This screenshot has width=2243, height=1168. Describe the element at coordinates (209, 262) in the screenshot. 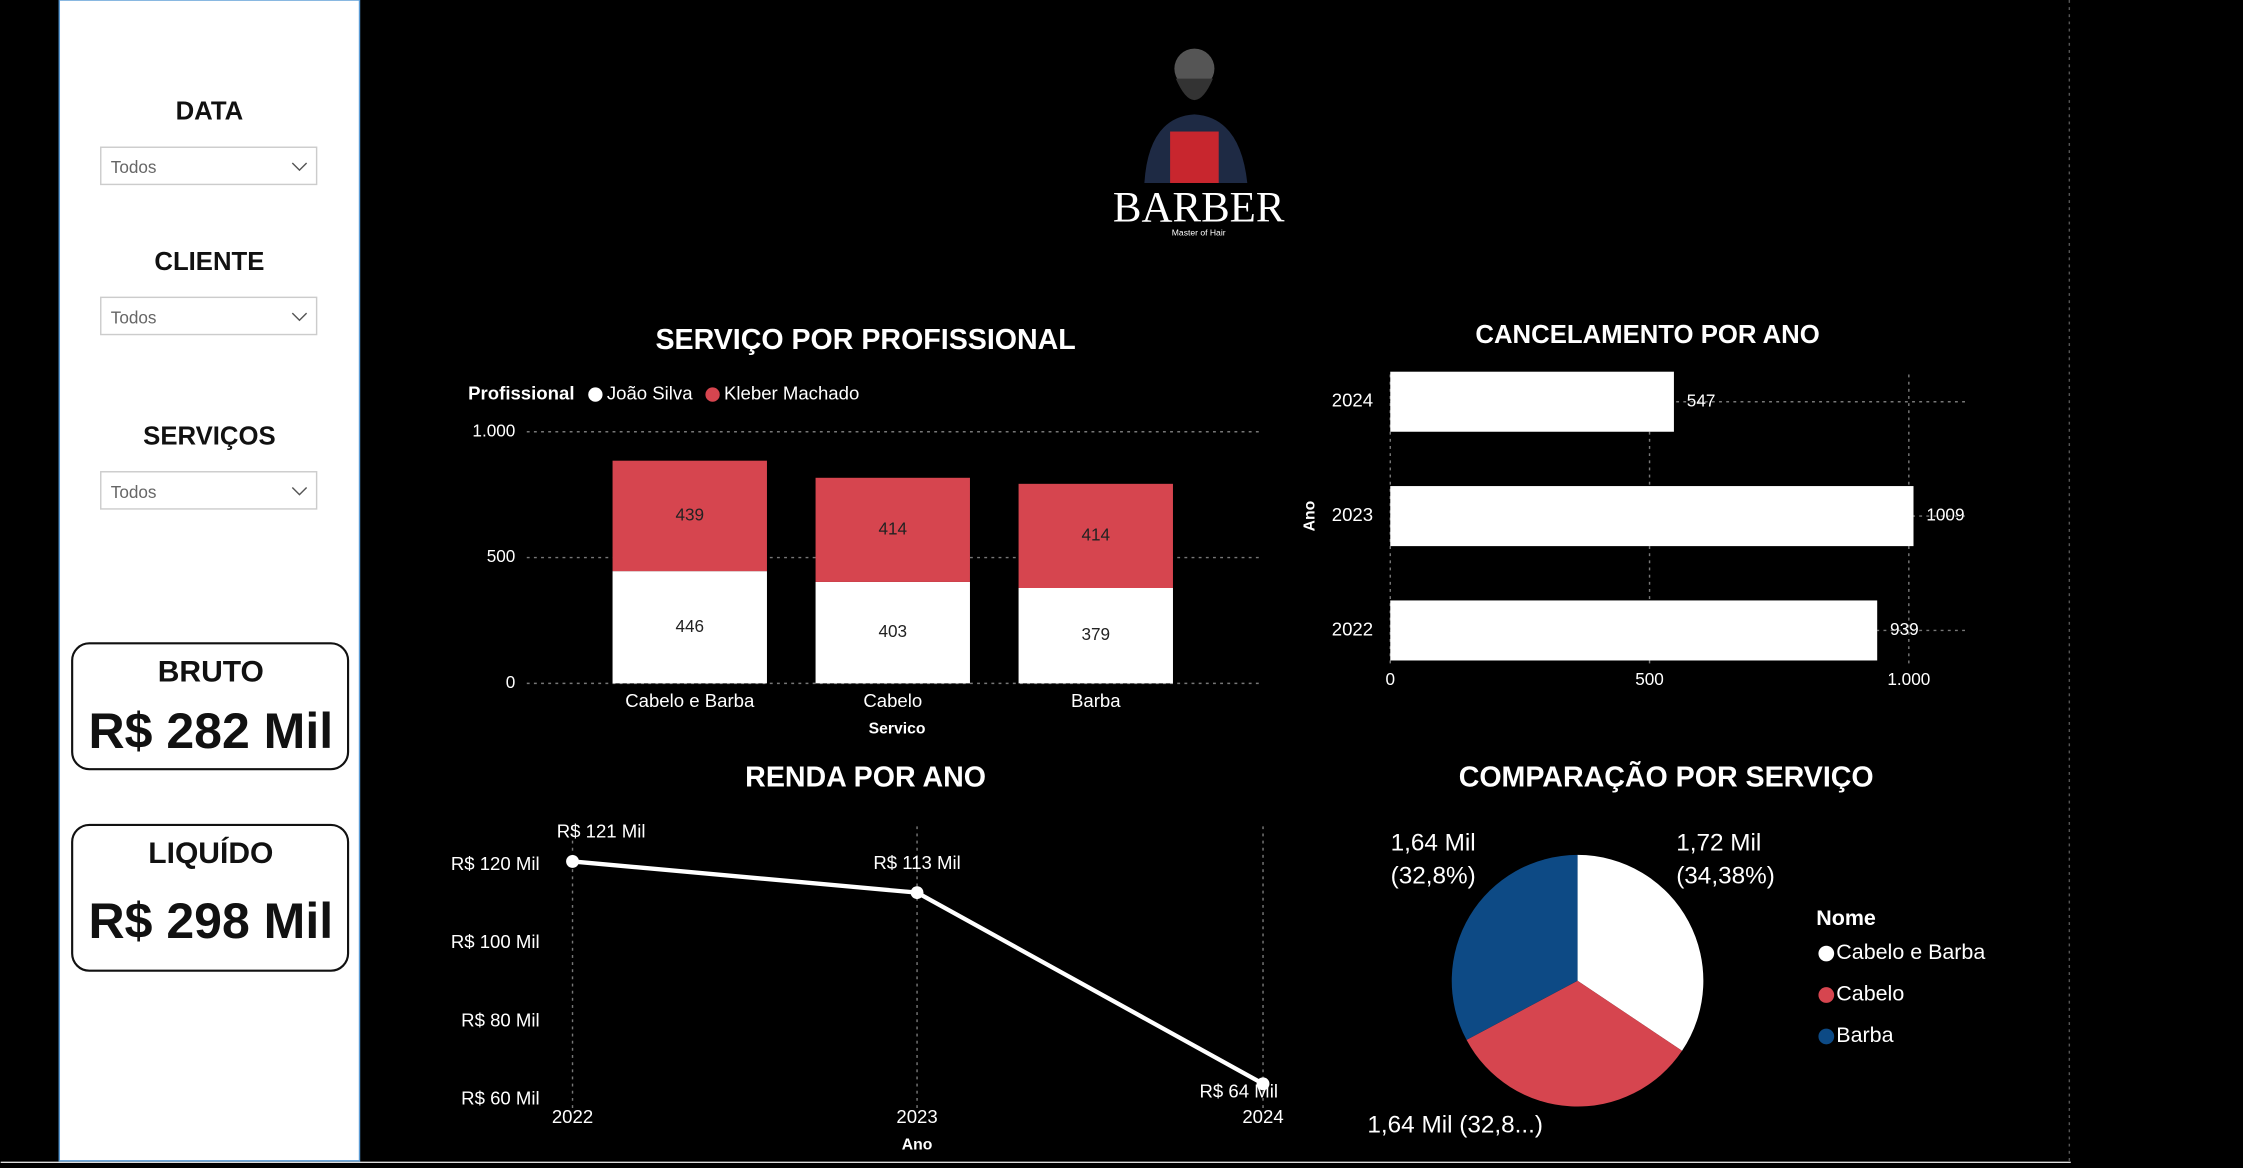

I see `filter-label: CLIENTE` at that location.